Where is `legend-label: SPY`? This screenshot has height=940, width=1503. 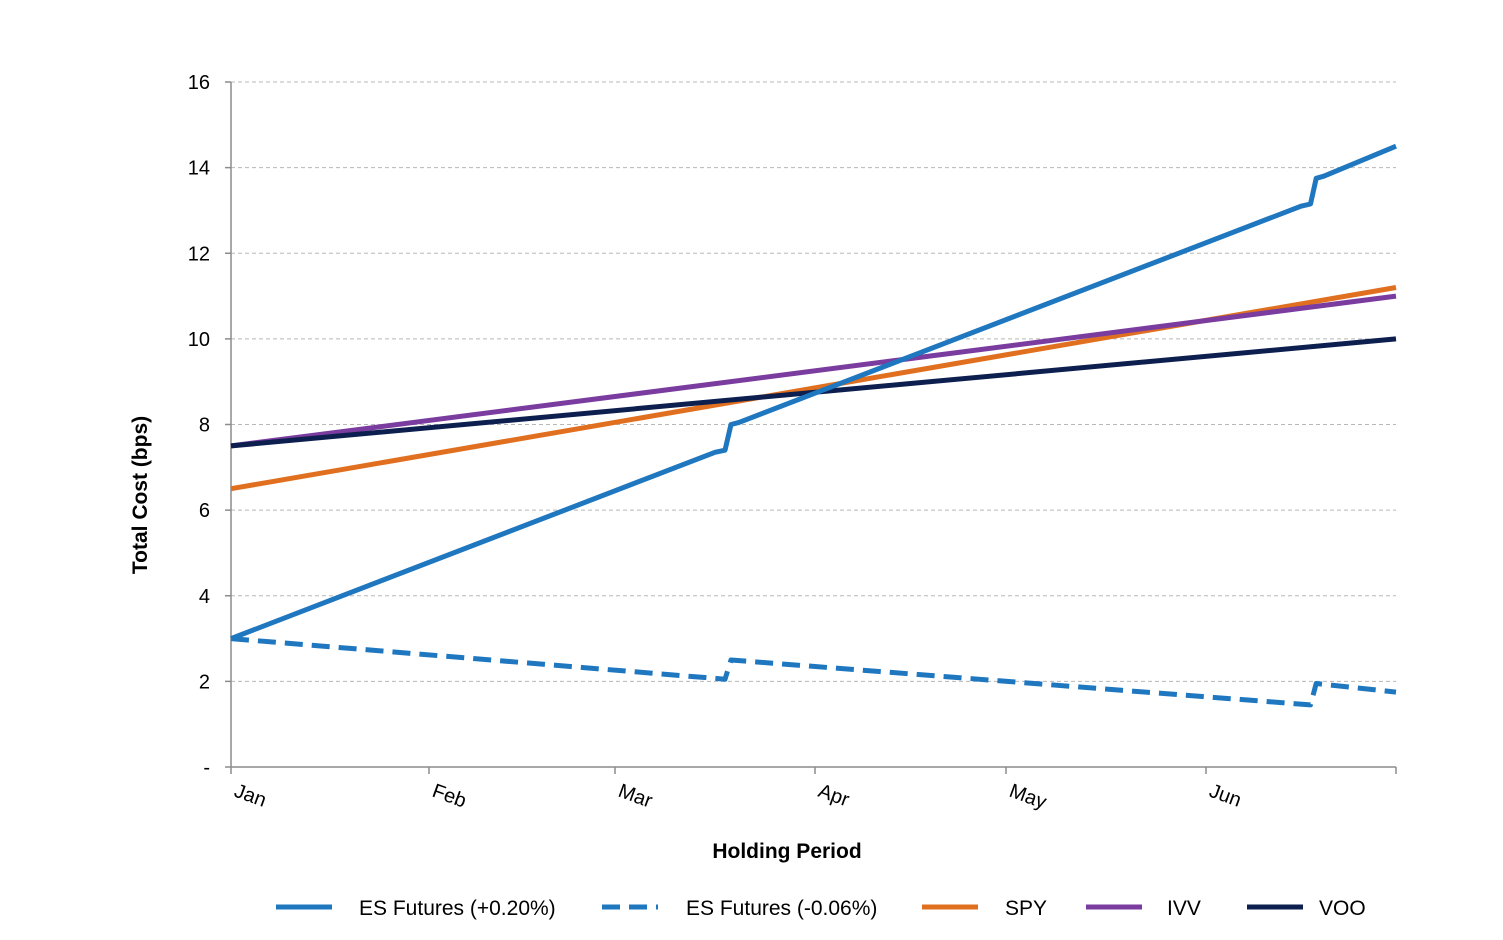 legend-label: SPY is located at coordinates (1026, 908).